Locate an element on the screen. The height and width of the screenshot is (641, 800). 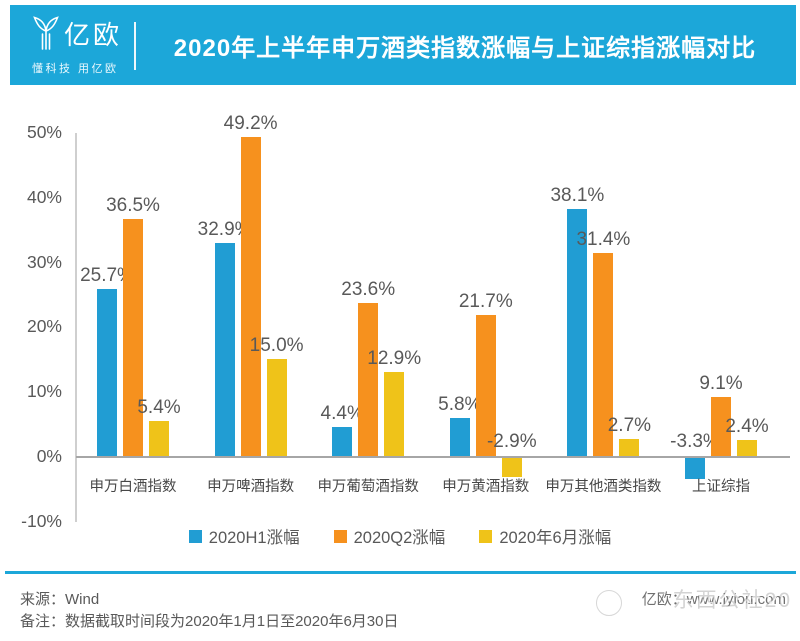
legend-label: 2020Q2涨幅 is located at coordinates (399, 538).